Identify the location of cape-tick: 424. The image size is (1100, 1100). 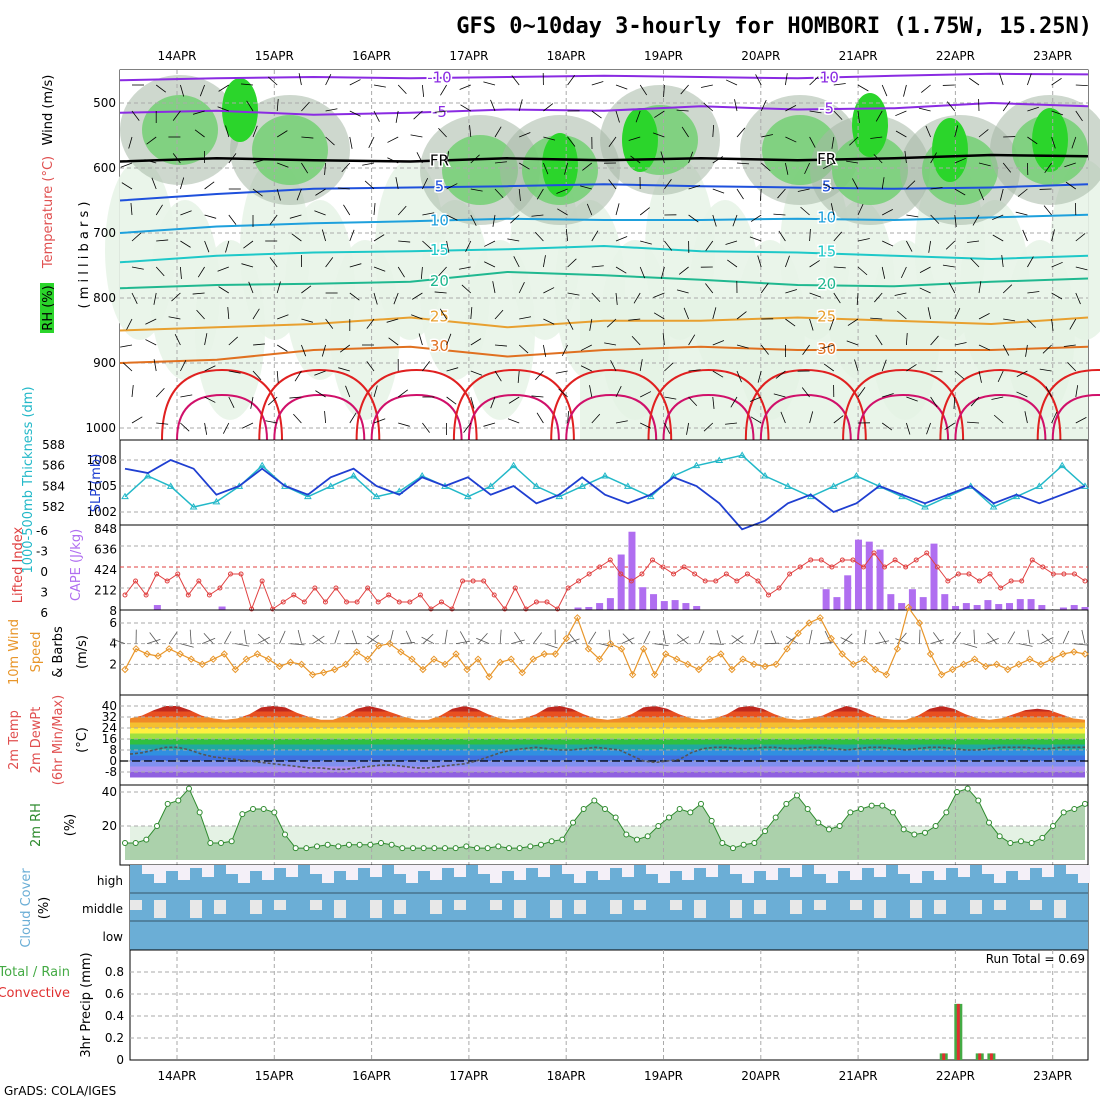
(105, 570).